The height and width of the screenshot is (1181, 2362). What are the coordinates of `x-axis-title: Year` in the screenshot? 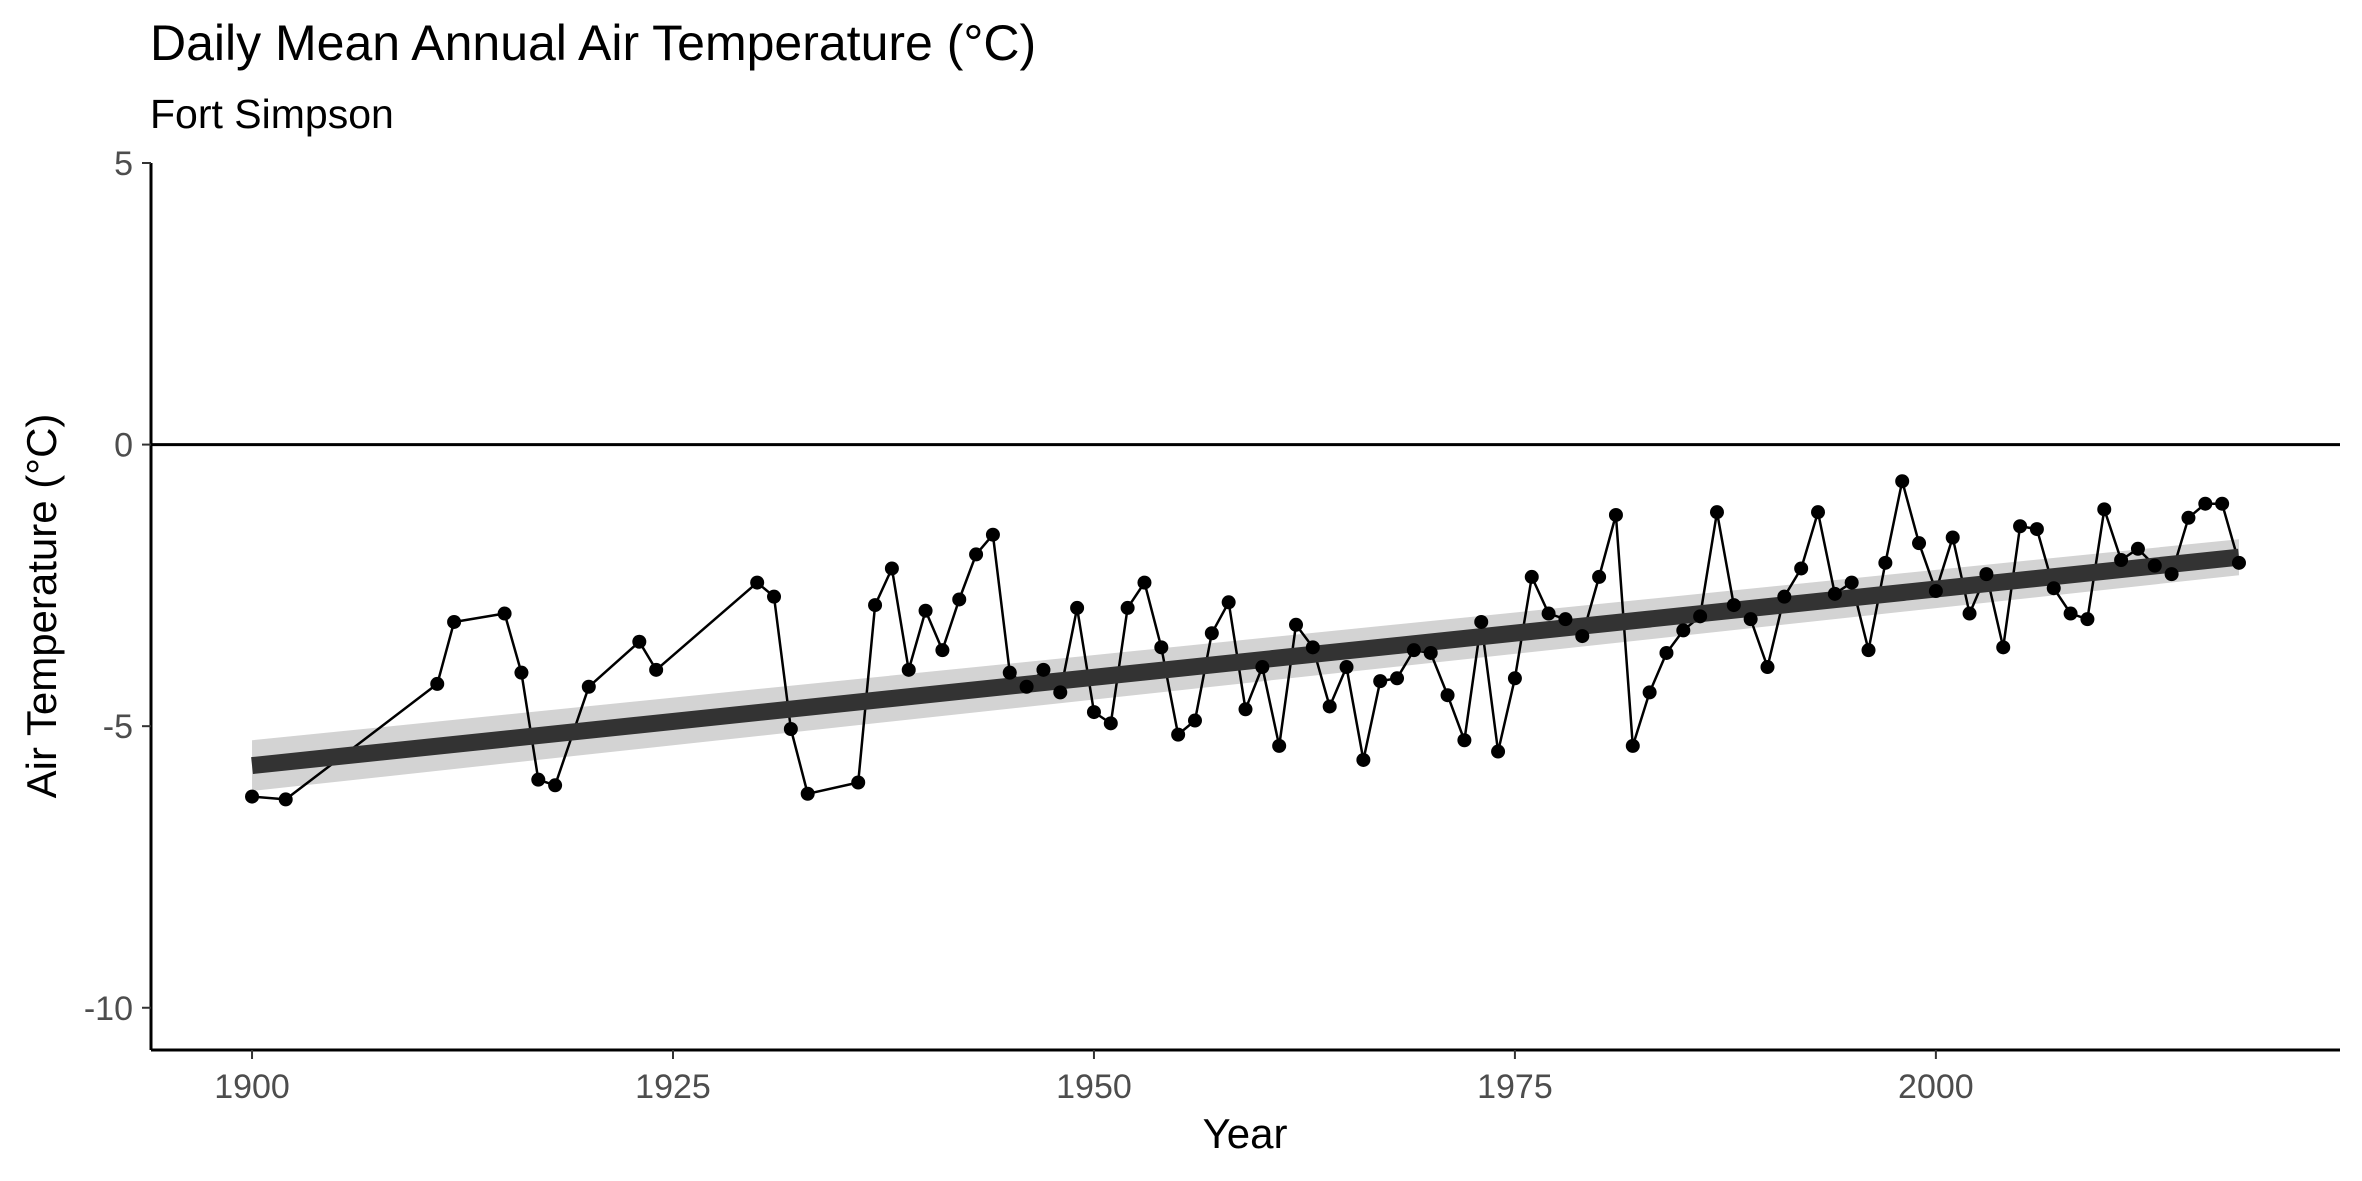 It's located at (1245, 1133).